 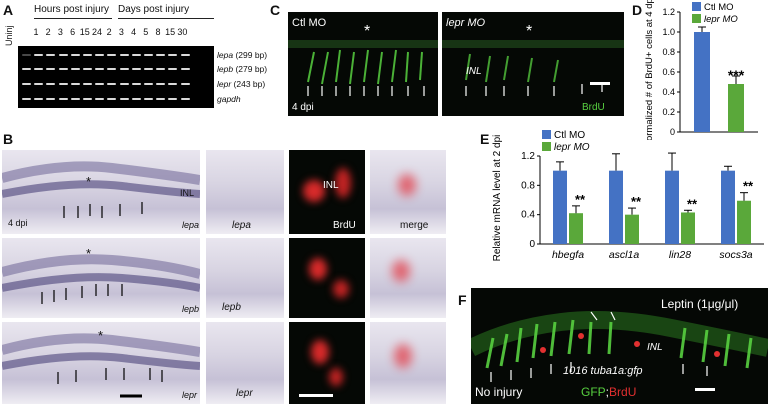 I want to click on lane-label: 1, so click(x=36, y=32).